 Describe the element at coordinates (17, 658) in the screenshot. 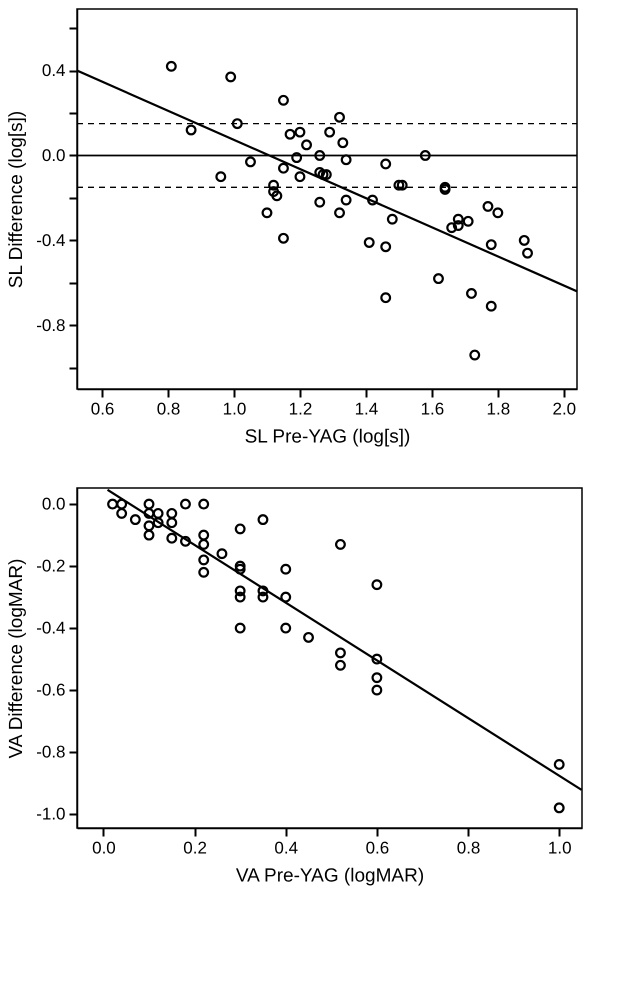

I see `y-axis-title: VA Difference (logMAR)` at that location.